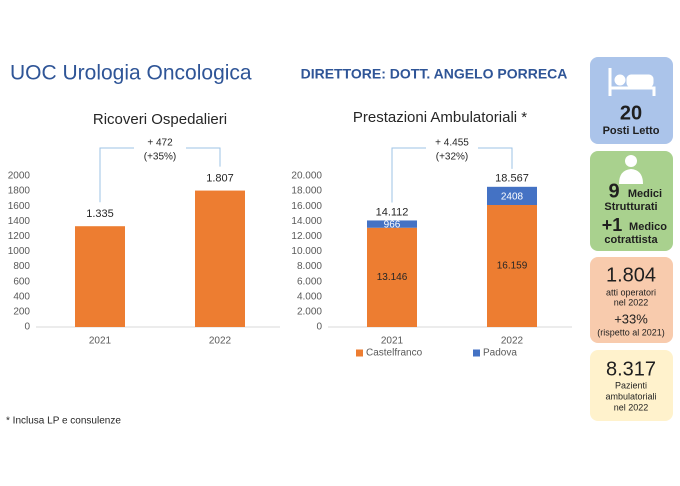 The image size is (680, 486). What do you see at coordinates (309, 266) in the screenshot?
I see `y-tick-label: 8.000` at bounding box center [309, 266].